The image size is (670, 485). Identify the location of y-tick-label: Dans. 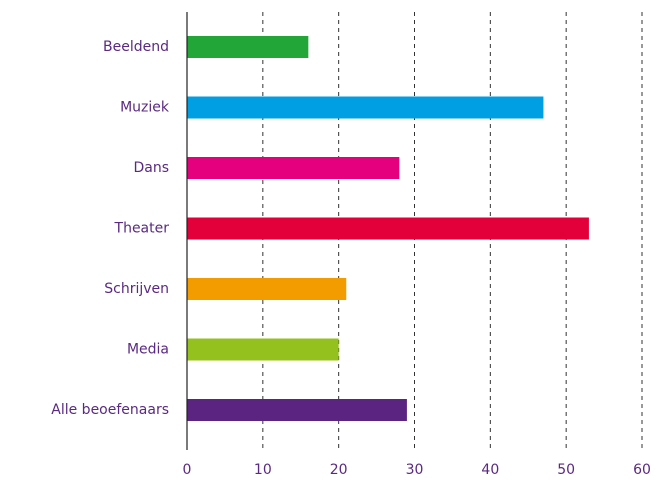
(151, 168).